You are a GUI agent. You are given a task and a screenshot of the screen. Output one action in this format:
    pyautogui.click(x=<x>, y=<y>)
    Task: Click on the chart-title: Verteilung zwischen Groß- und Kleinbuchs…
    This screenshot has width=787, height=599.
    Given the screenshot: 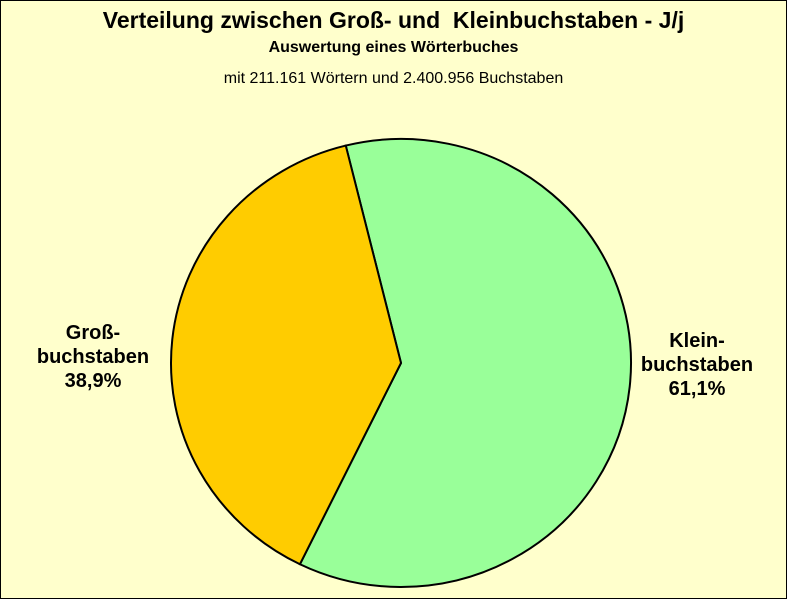 What is the action you would take?
    pyautogui.click(x=393, y=20)
    